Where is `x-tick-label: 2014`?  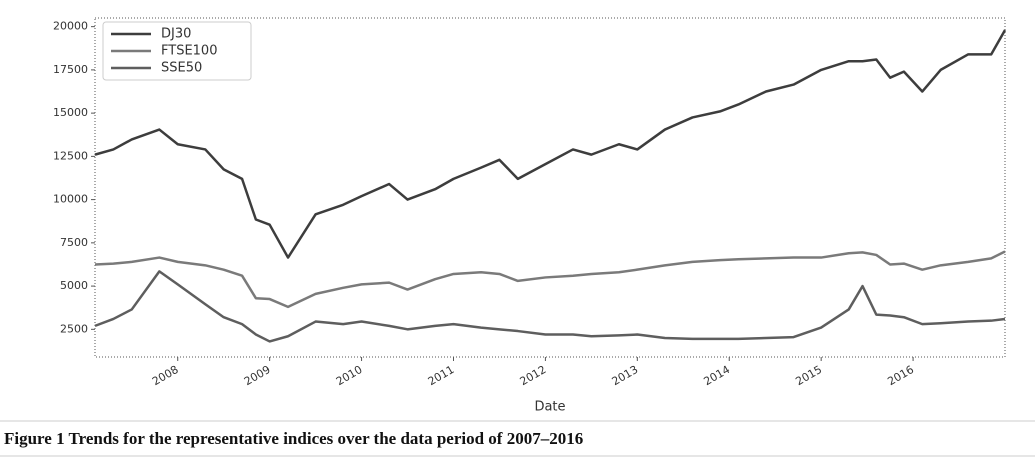 x-tick-label: 2014 is located at coordinates (716, 375).